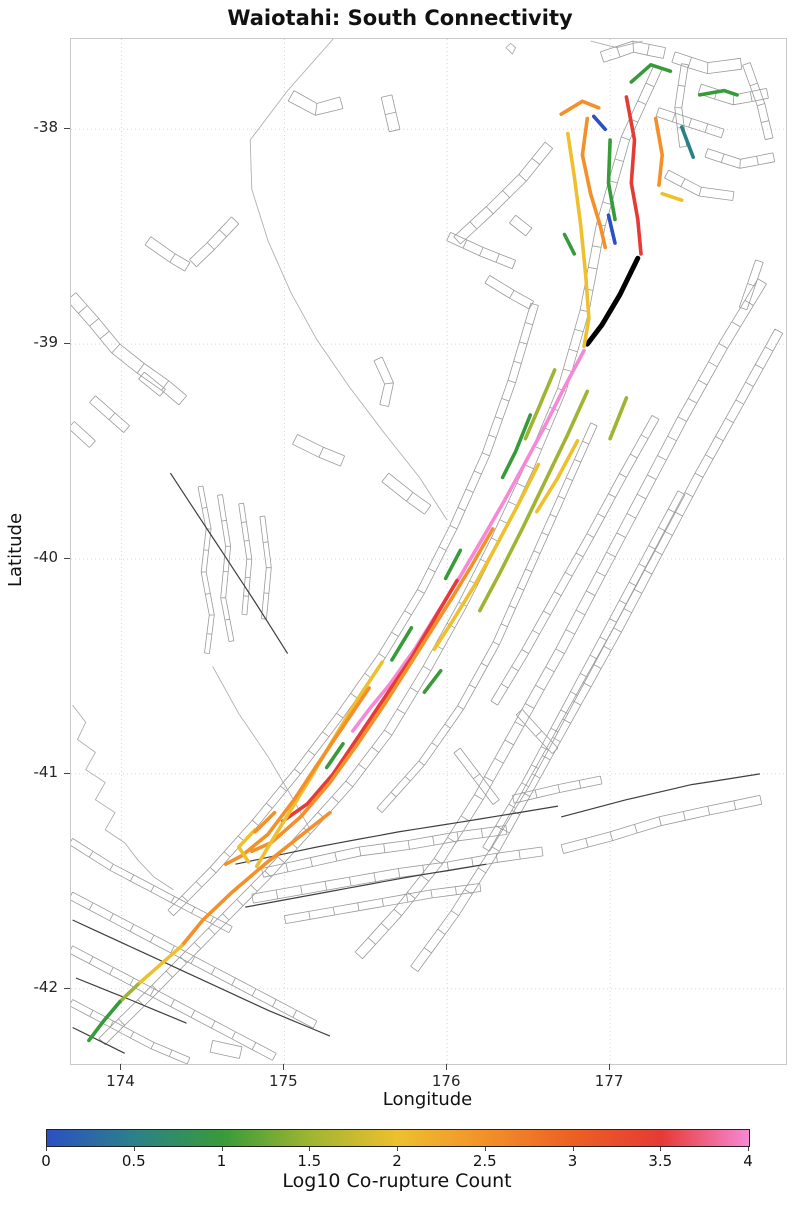 The width and height of the screenshot is (800, 1209). Describe the element at coordinates (309, 1161) in the screenshot. I see `colorbar-tick-label: 1.5` at that location.